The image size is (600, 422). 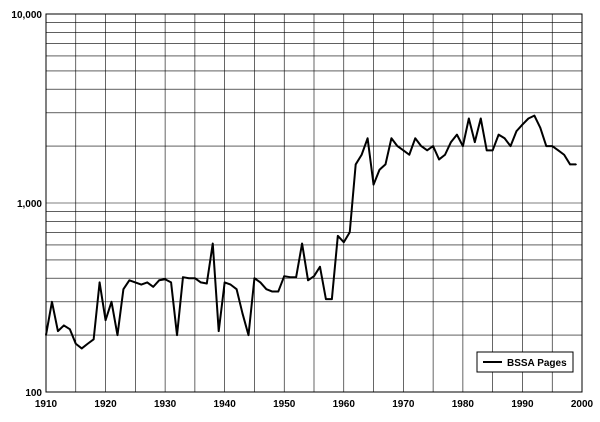 I want to click on x-axis-tick-labels: 1910 1920 1930 1940 1950 1960 1970 1980 1990 2000, so click(x=314, y=404).